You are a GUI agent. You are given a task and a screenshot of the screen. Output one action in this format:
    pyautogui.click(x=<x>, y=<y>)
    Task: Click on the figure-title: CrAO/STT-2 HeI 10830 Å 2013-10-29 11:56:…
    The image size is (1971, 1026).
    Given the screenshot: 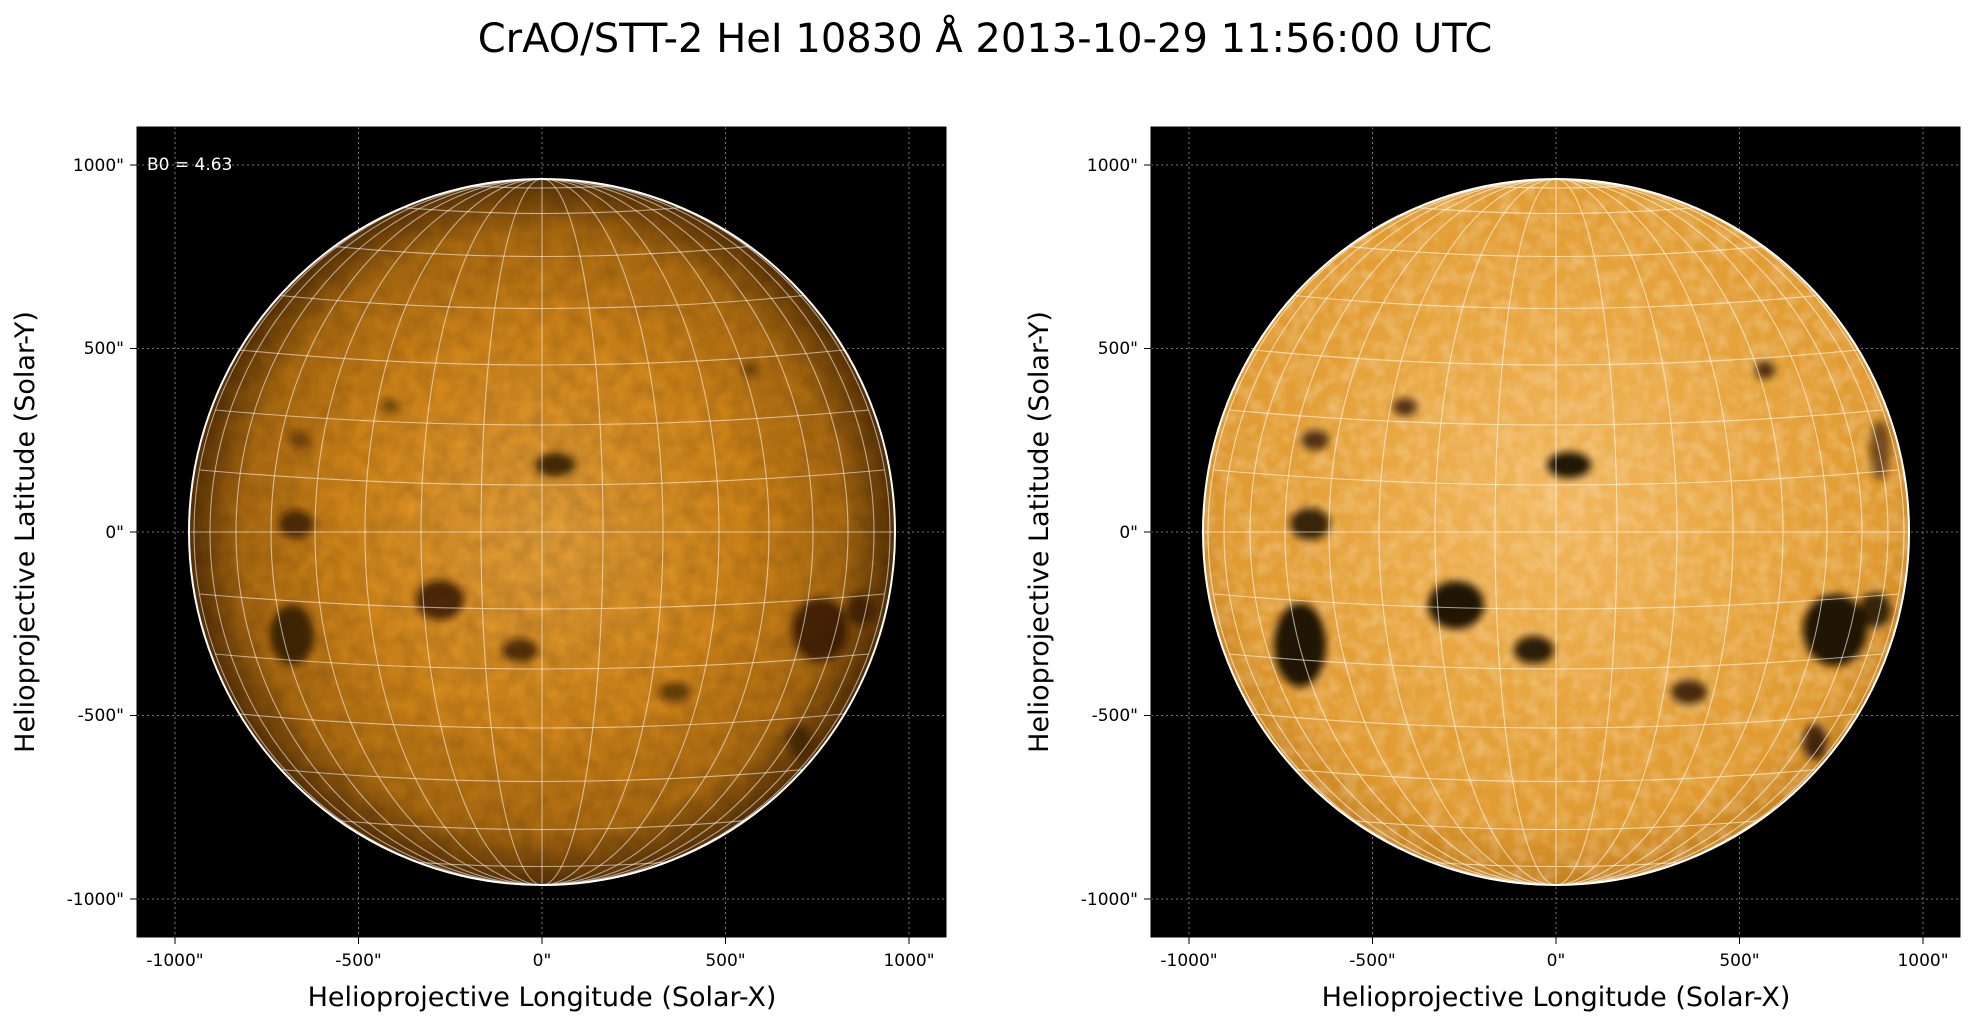 What is the action you would take?
    pyautogui.click(x=985, y=38)
    